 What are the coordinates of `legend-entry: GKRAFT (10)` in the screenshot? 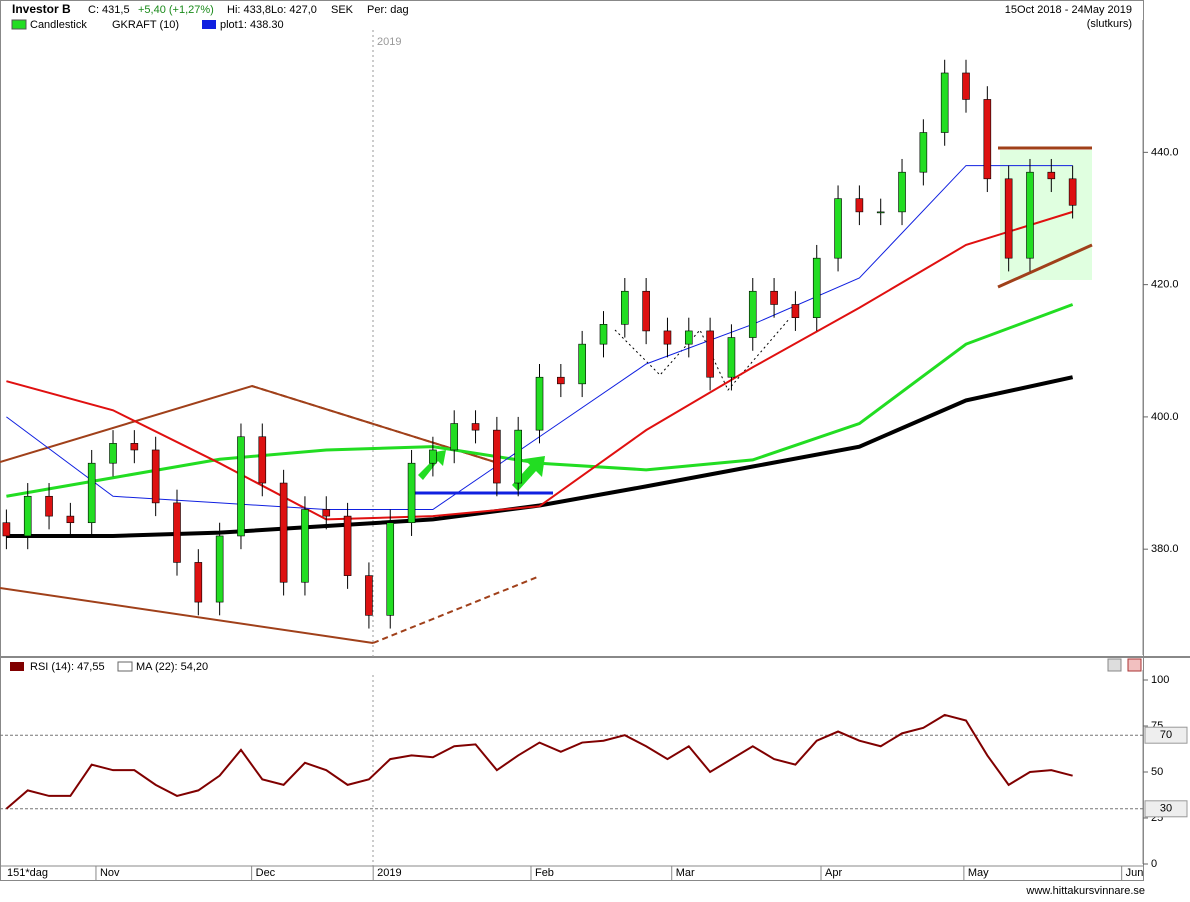 It's located at (145, 25).